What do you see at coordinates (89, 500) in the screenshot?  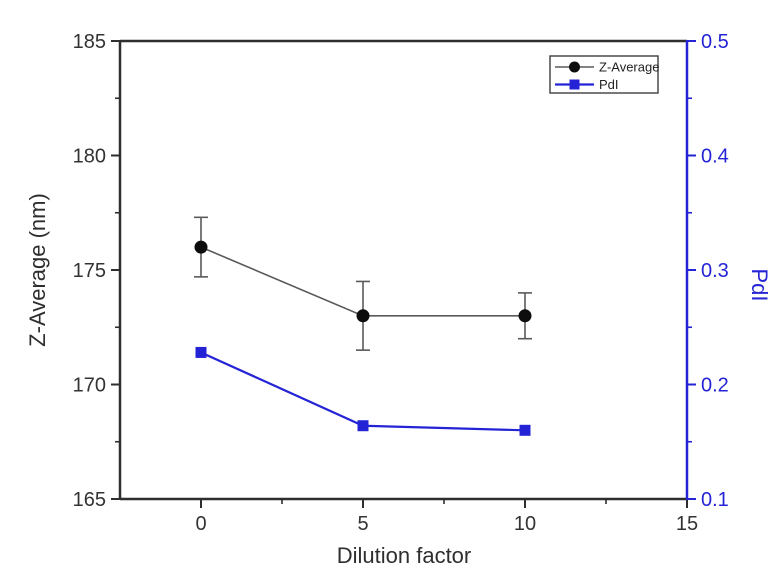 I see `left-tick-label: 165` at bounding box center [89, 500].